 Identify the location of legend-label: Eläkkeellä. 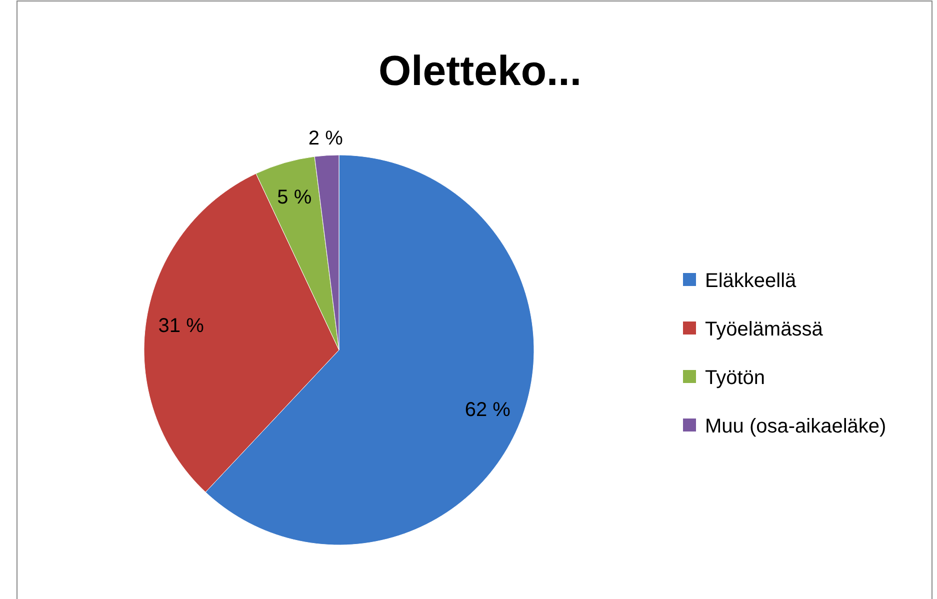
(751, 281).